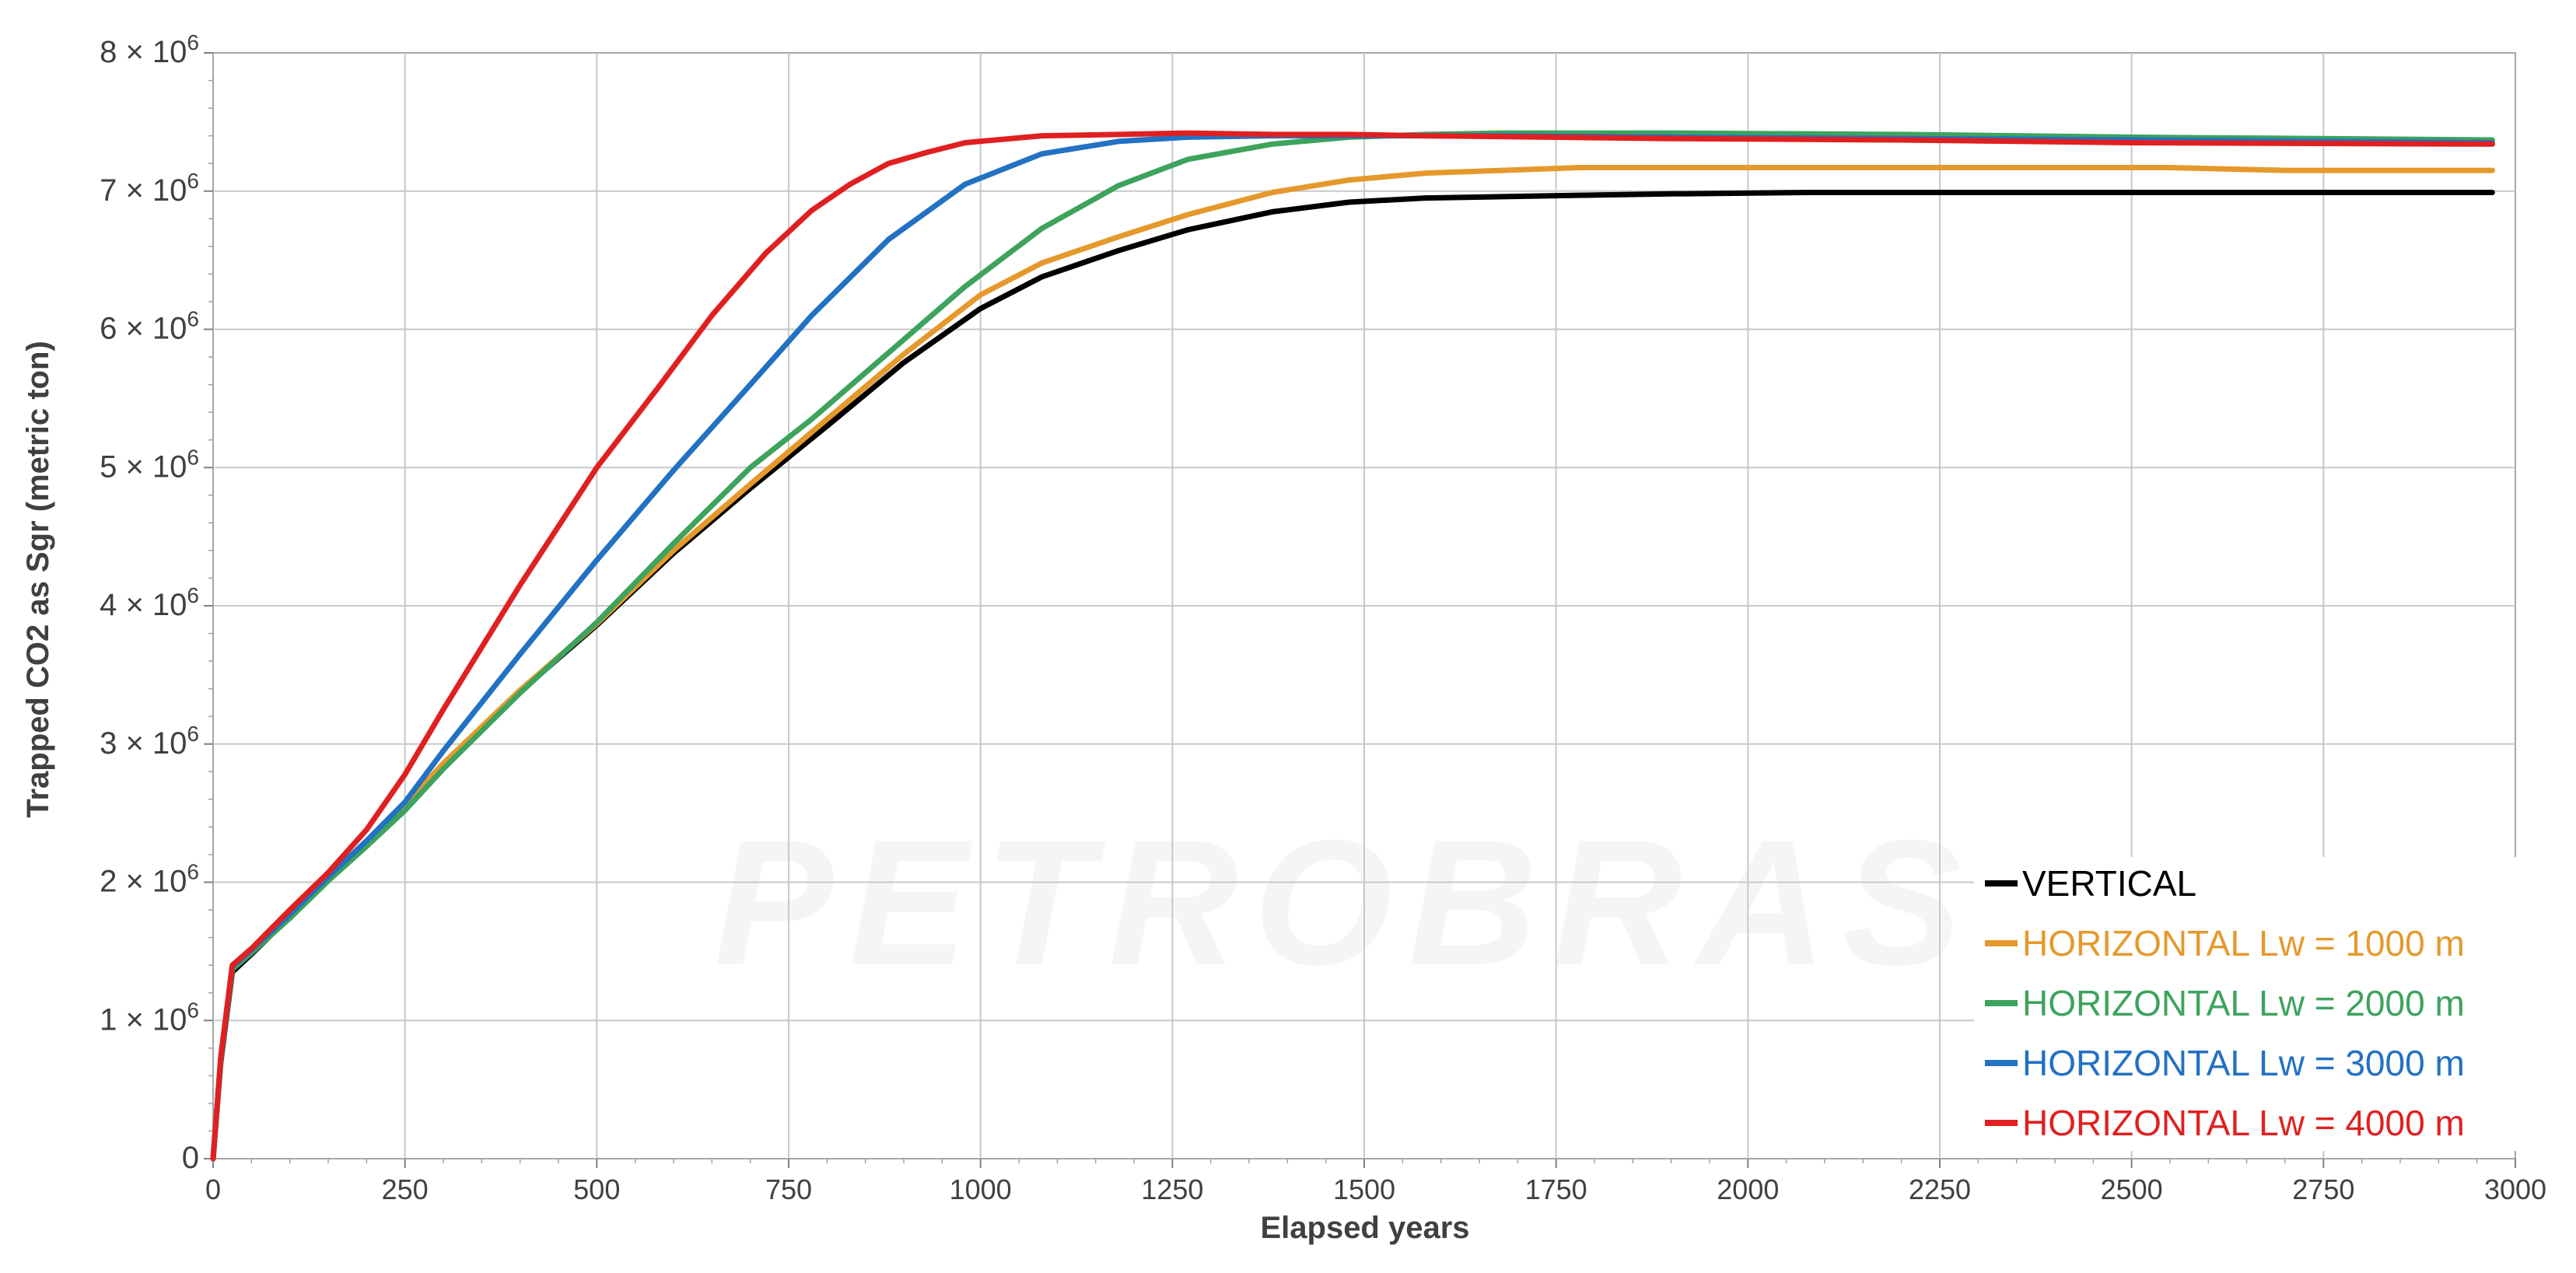 This screenshot has width=2576, height=1273. Describe the element at coordinates (149, 741) in the screenshot. I see `y-tick-label: 3 × 10⁶` at that location.